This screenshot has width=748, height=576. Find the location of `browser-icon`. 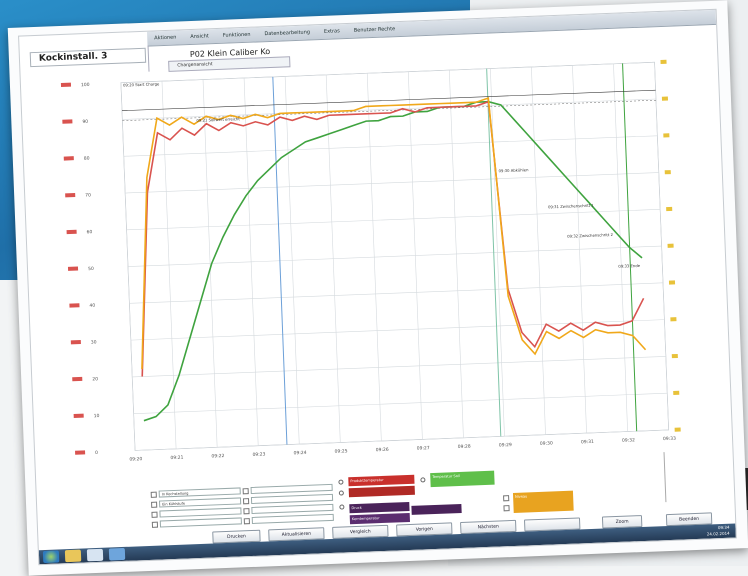

browser-icon is located at coordinates (117, 554).